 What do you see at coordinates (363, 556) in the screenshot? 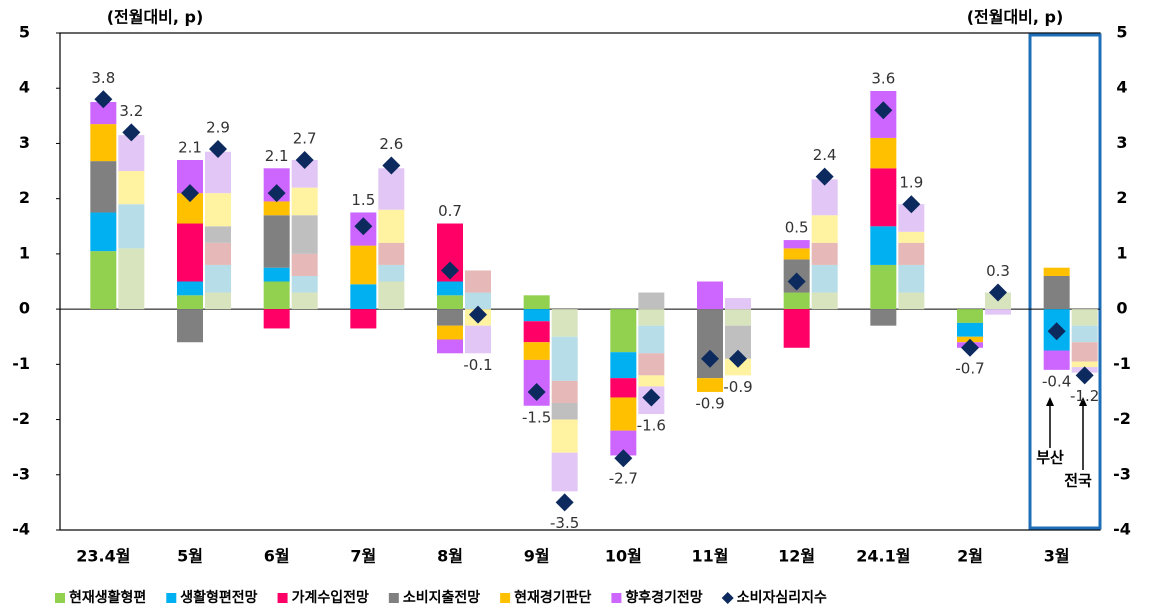
I see `x-tick-label: 7월` at bounding box center [363, 556].